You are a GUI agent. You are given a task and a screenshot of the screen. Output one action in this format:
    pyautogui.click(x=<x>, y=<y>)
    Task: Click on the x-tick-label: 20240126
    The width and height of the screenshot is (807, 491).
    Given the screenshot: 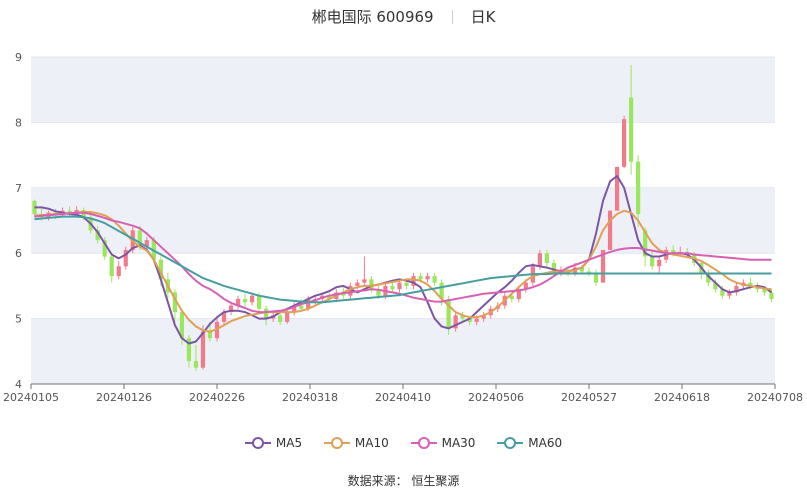 What is the action you would take?
    pyautogui.click(x=124, y=397)
    